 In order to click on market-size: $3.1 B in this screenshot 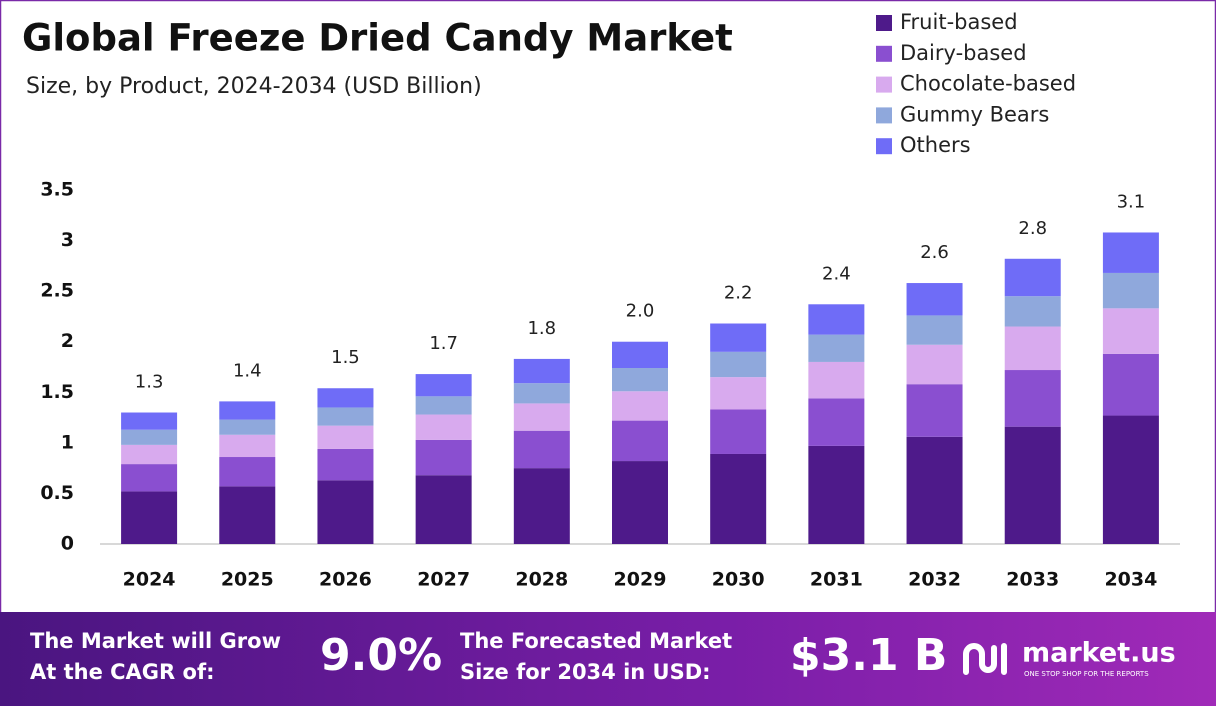, I will do `click(868, 655)`.